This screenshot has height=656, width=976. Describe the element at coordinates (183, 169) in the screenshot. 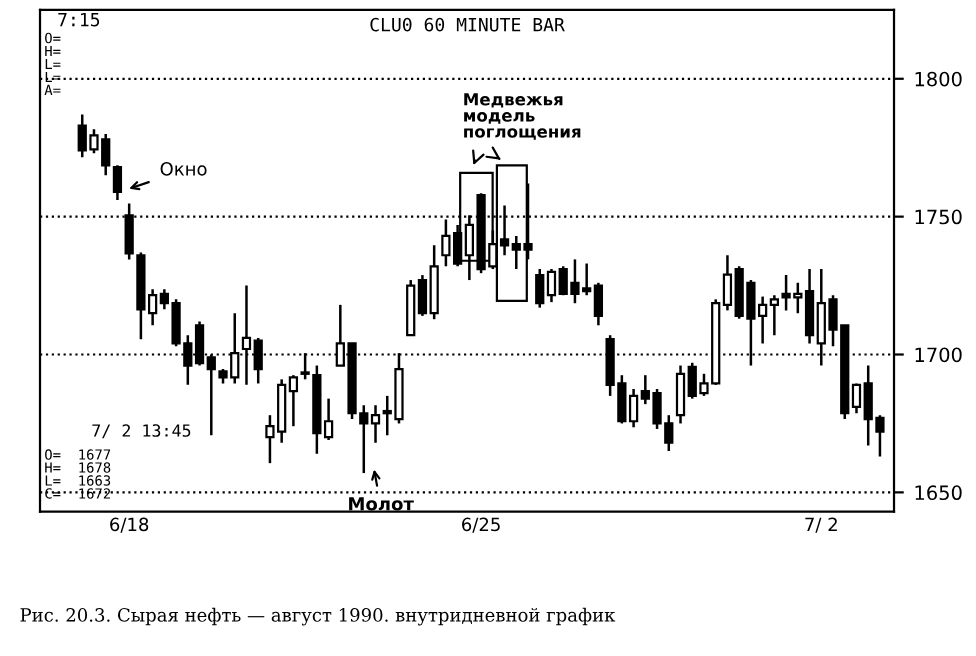

I see `annotation: Окно` at that location.